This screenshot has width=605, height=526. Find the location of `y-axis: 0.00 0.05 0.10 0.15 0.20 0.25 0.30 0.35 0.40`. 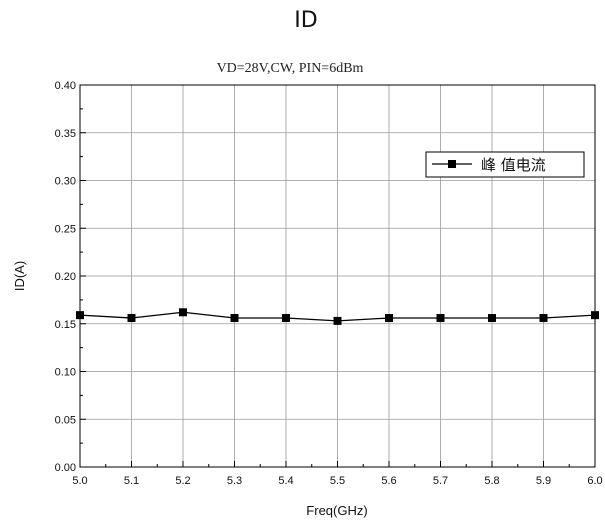

y-axis: 0.00 0.05 0.10 0.15 0.20 0.25 0.30 0.35 0.40 is located at coordinates (70, 277).